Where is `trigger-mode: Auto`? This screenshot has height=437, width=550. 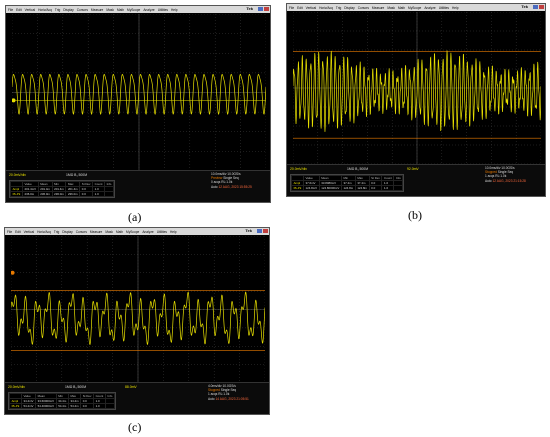
trigger-mode: Auto is located at coordinates (488, 180).